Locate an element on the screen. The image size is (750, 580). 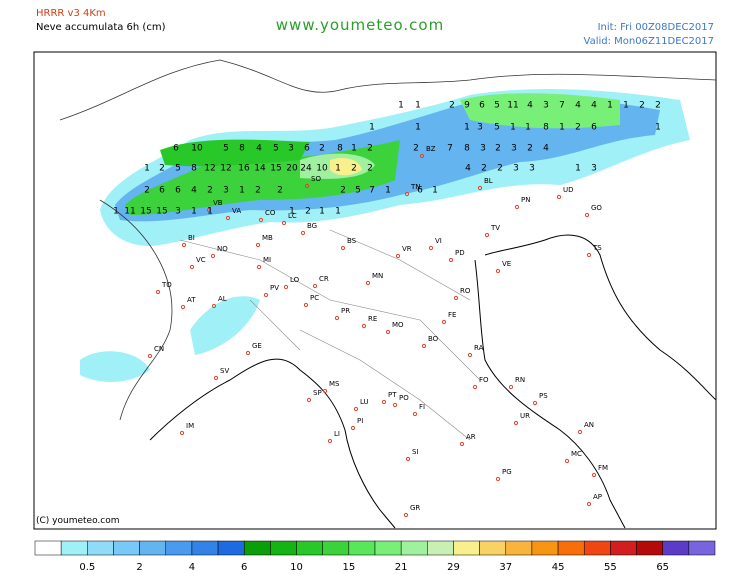
city-label: PI is located at coordinates (360, 421).